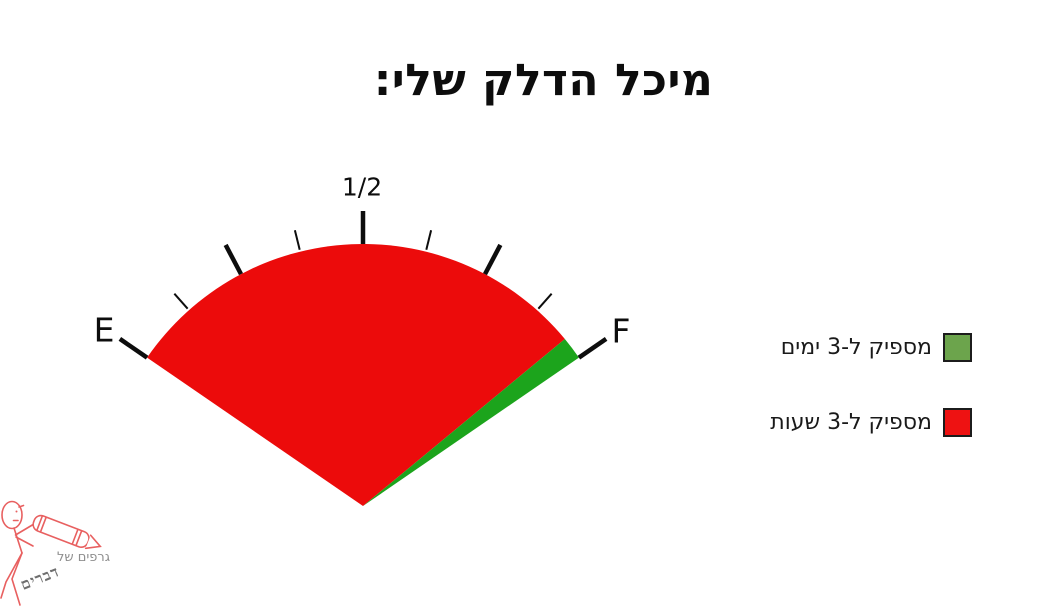  I want to click on legend-swatch-green-icon, so click(957, 347).